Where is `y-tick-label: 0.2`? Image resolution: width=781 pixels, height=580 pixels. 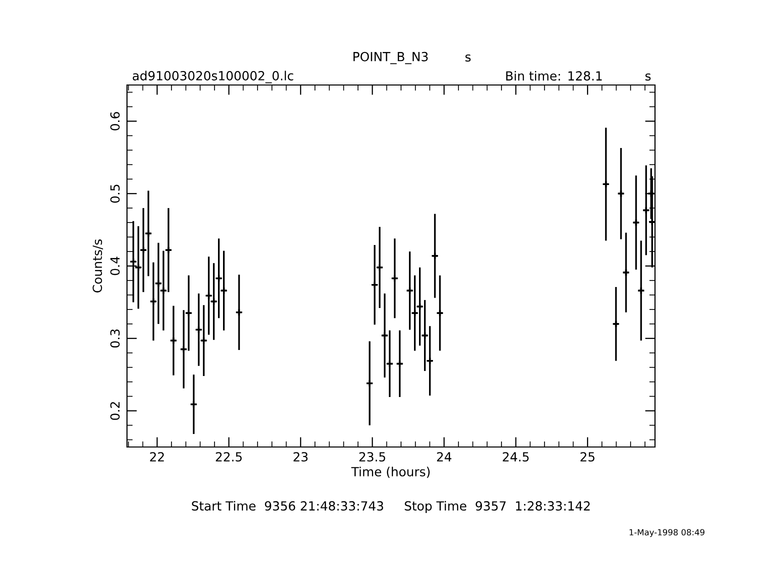
y-tick-label: 0.2 is located at coordinates (115, 411).